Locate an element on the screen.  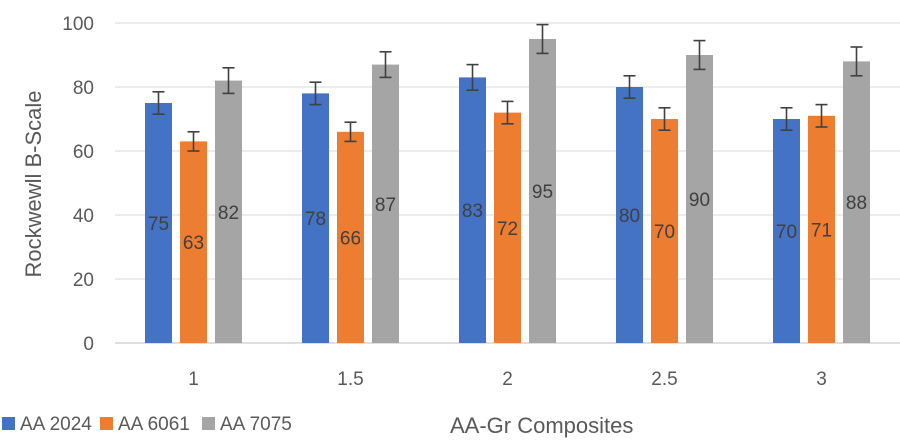
x-tick-label: 3 is located at coordinates (821, 379).